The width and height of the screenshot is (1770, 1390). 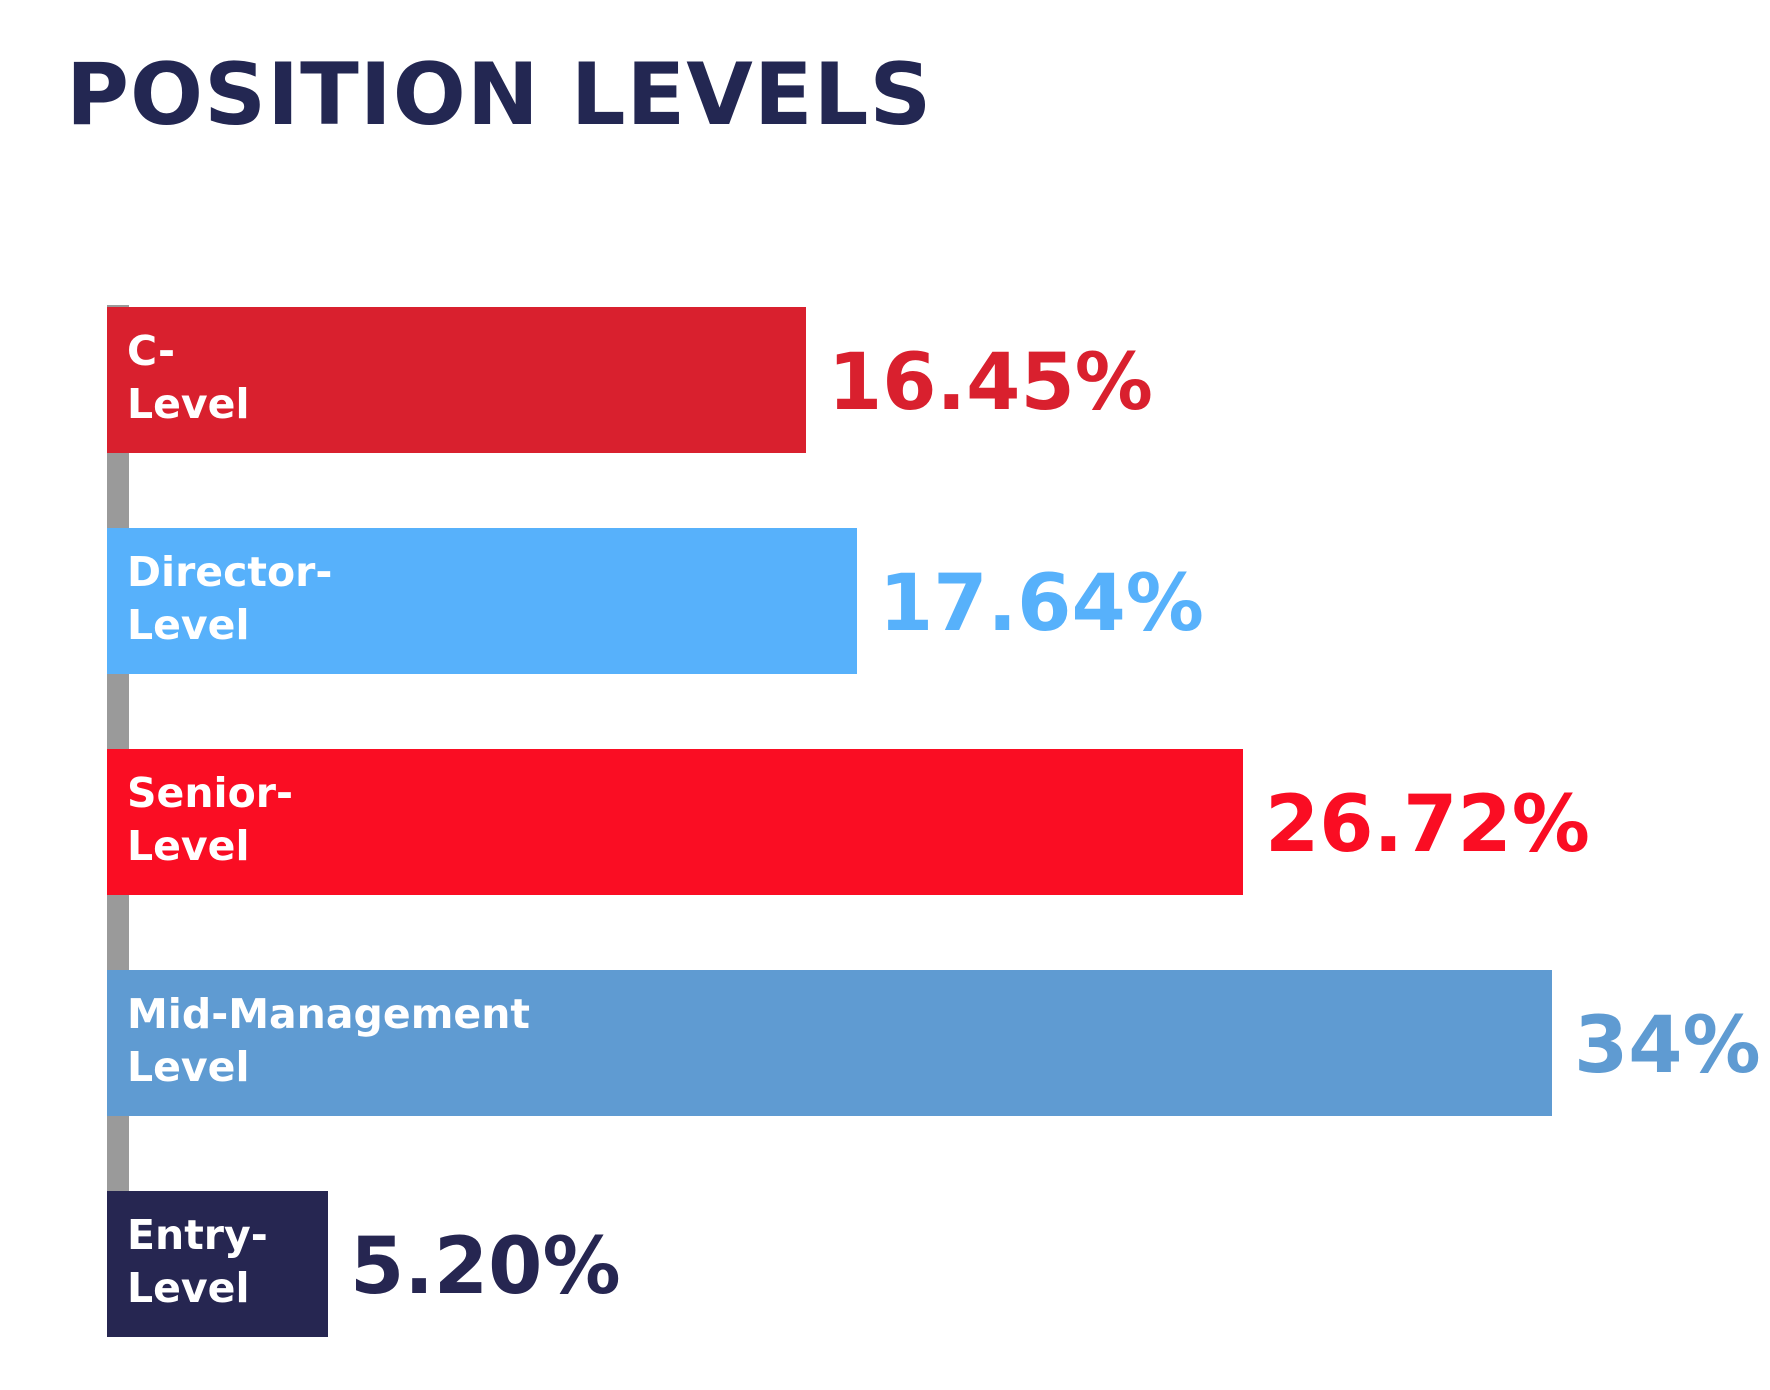 What do you see at coordinates (499, 95) in the screenshot?
I see `chart-title: POSITION LEVELS` at bounding box center [499, 95].